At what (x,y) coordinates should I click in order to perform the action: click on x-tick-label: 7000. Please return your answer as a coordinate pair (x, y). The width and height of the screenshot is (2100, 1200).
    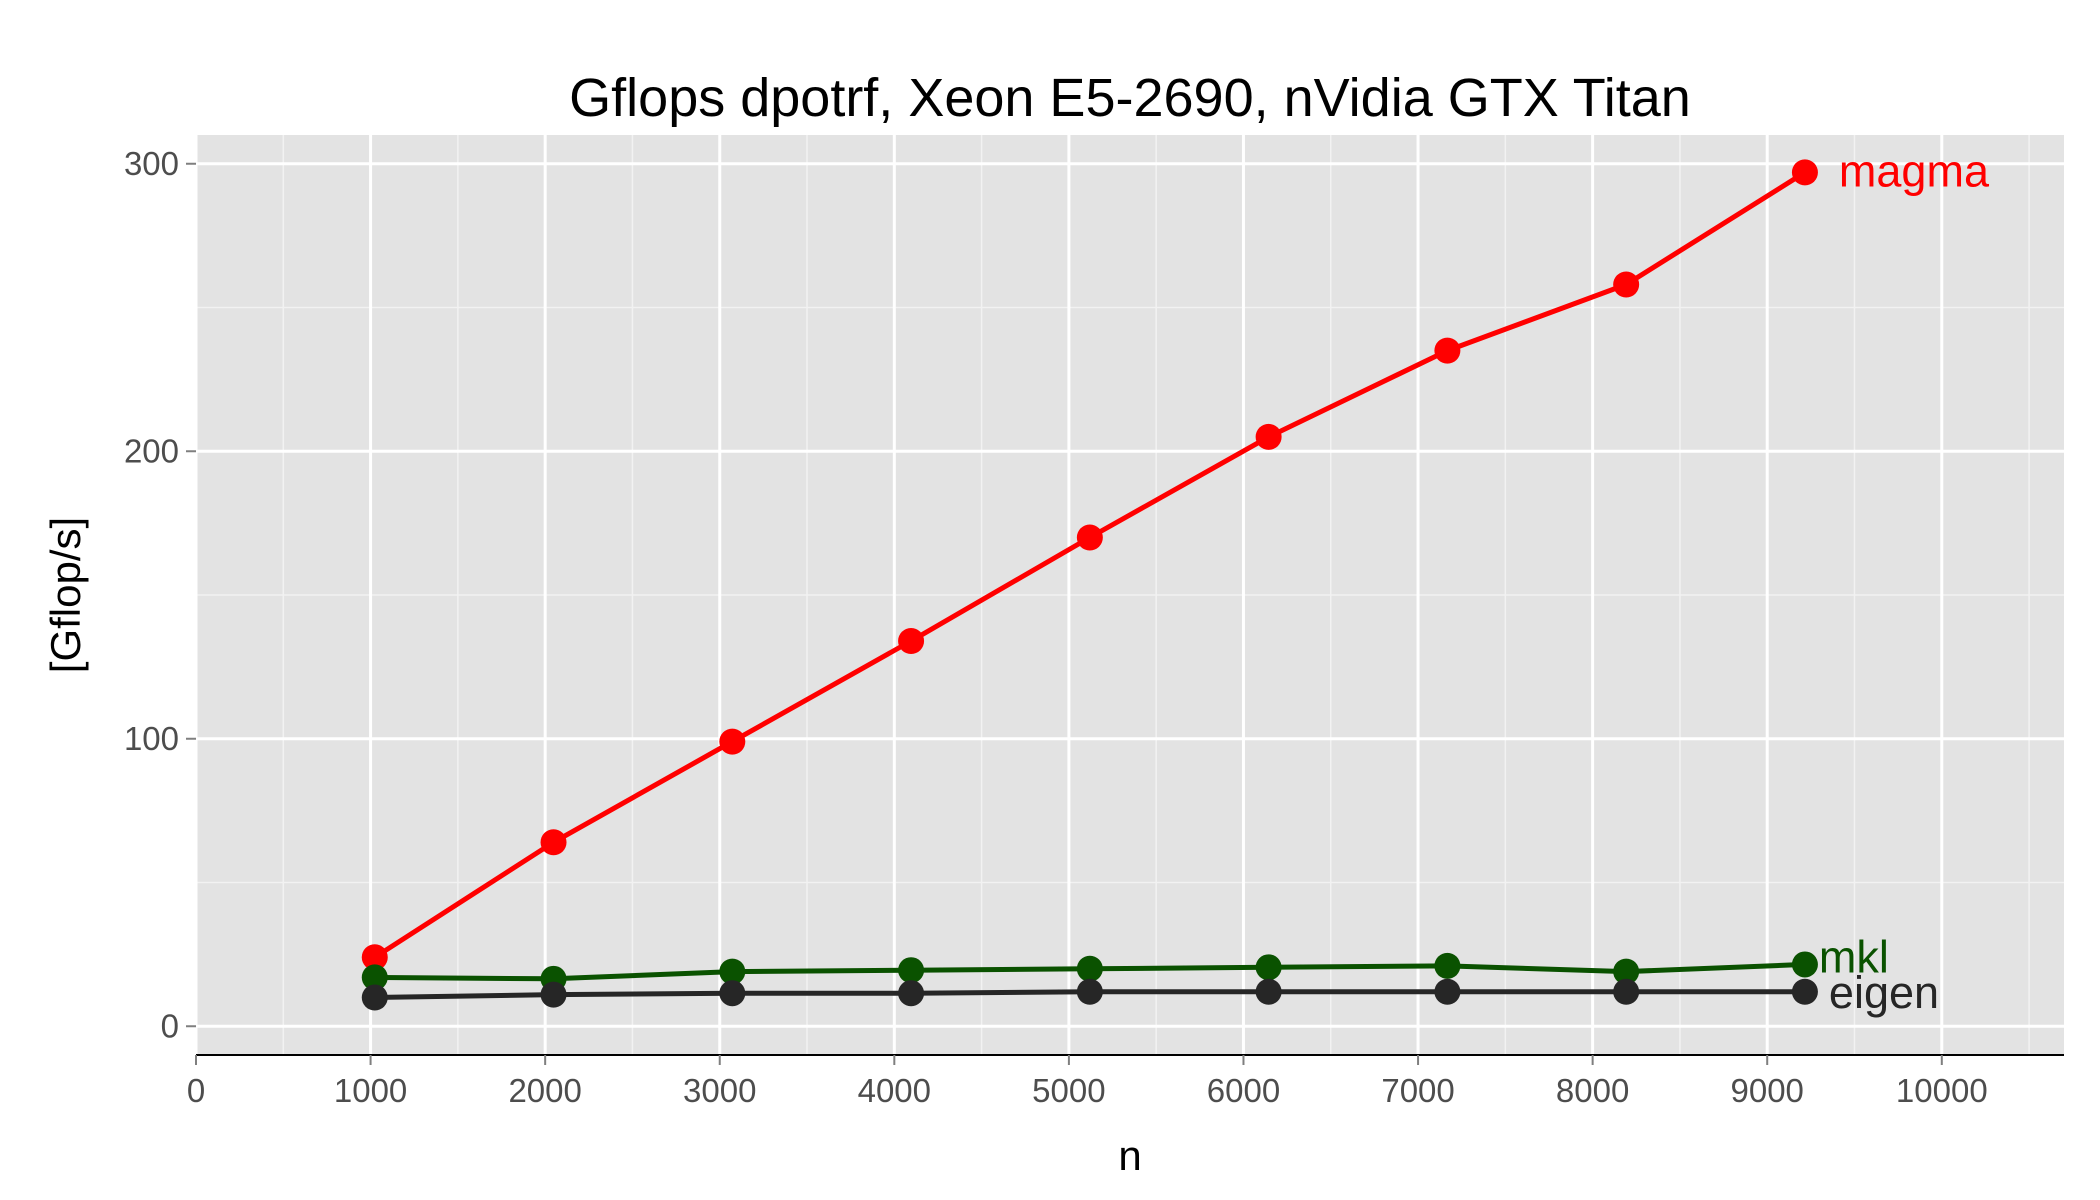
    Looking at the image, I should click on (1417, 1090).